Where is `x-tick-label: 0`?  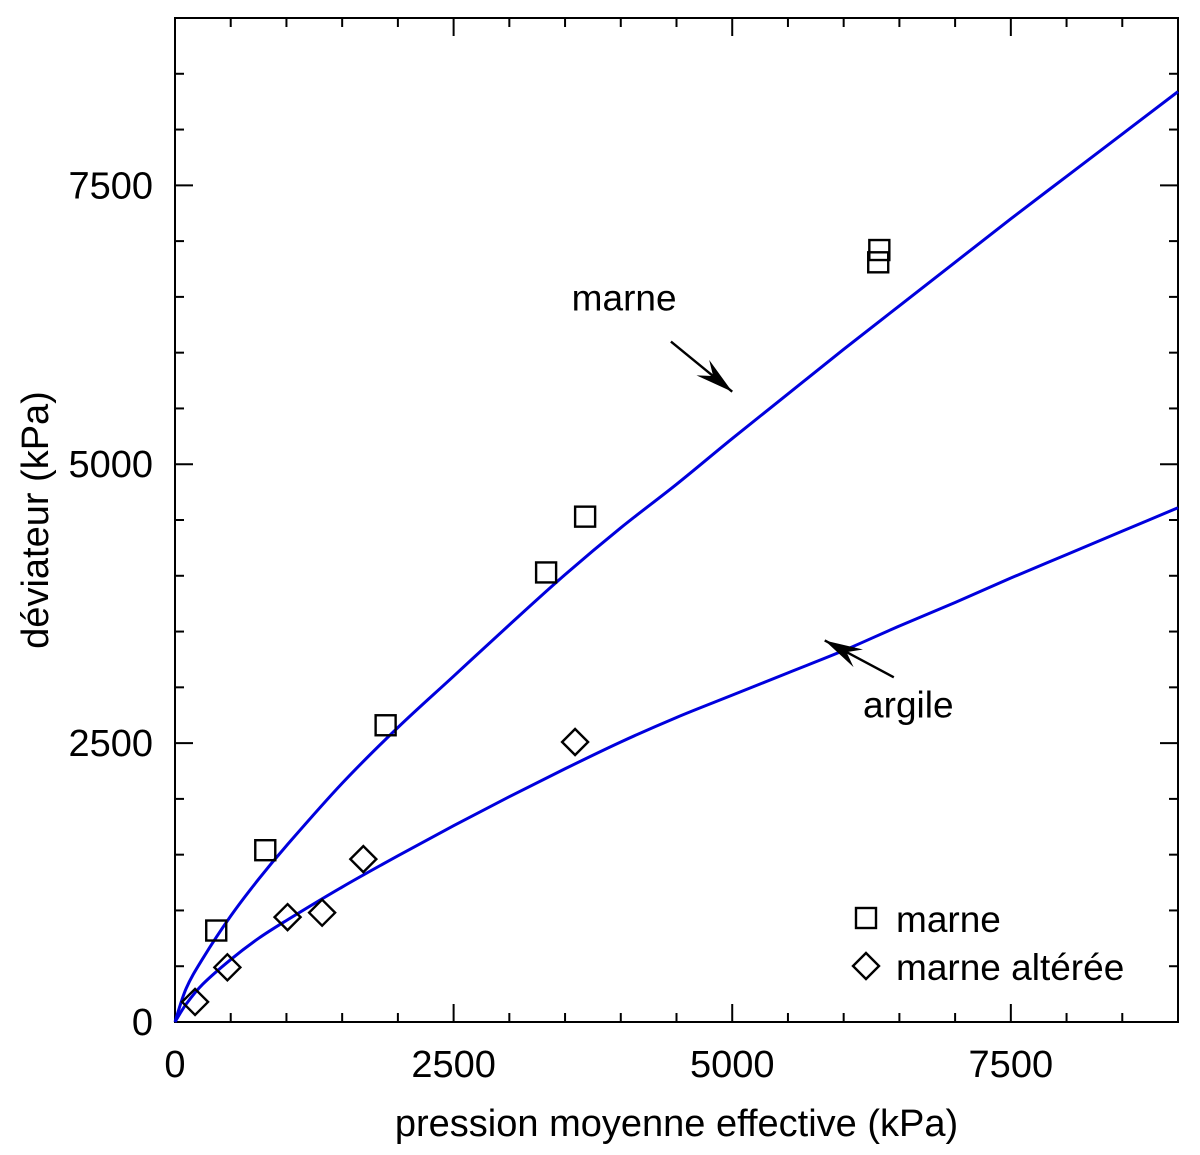 x-tick-label: 0 is located at coordinates (174, 1065).